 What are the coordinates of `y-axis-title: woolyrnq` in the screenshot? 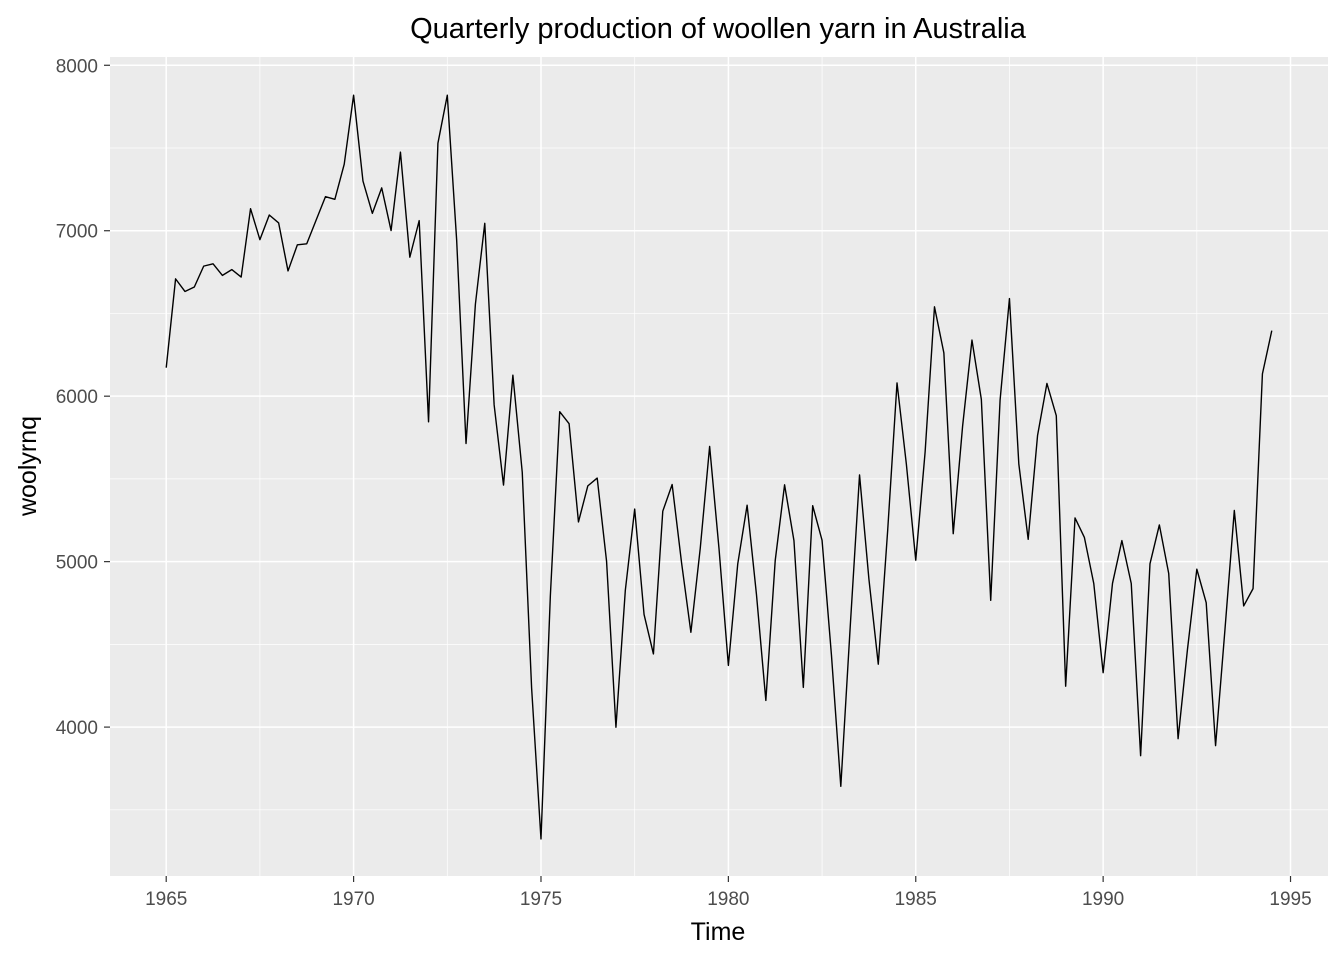 It's located at (28, 466).